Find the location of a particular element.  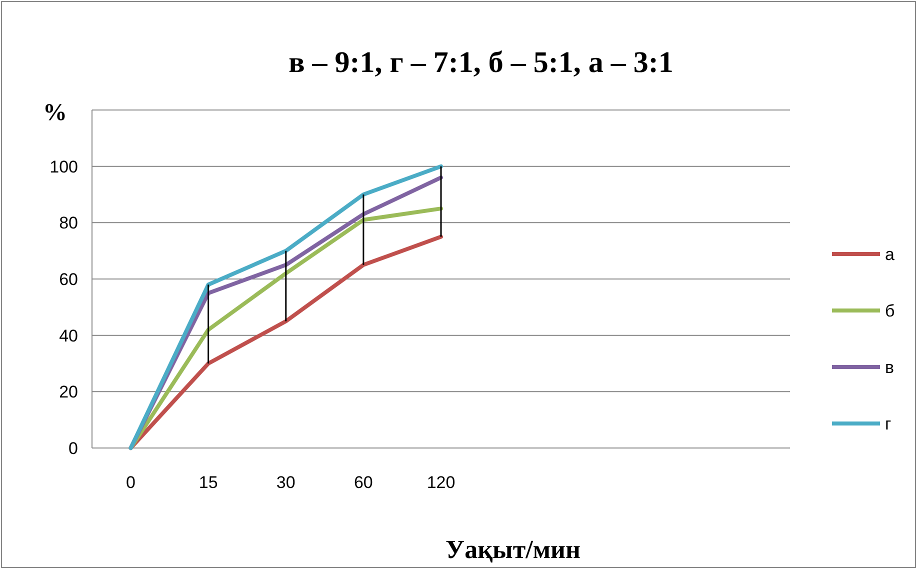

x-tick-label: 30 is located at coordinates (286, 482).